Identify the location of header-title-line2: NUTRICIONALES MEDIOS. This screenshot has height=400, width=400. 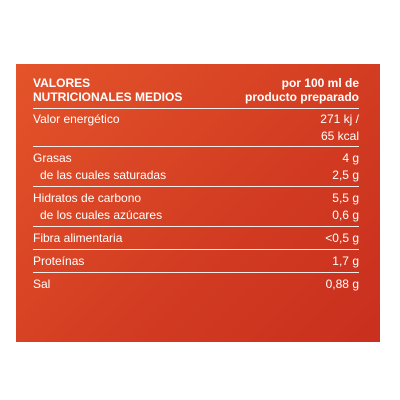
(108, 97).